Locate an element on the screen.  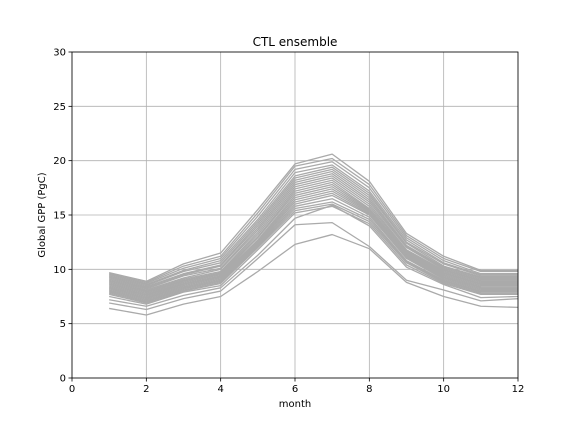
x-tick-label: 8 is located at coordinates (369, 389).